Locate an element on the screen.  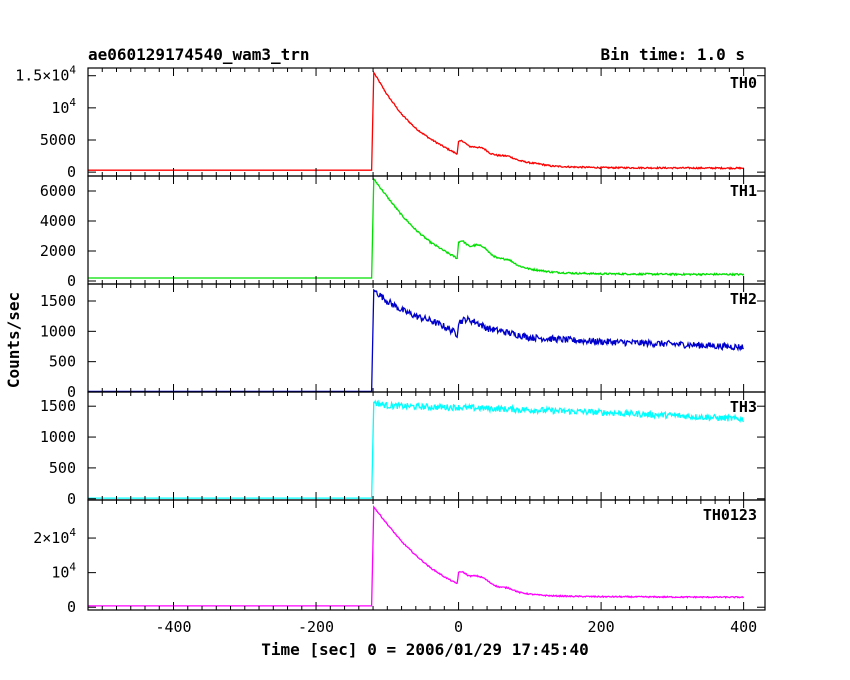
panel-th1: 0 2000 4000 6000 TH1 is located at coordinates (403, 232).